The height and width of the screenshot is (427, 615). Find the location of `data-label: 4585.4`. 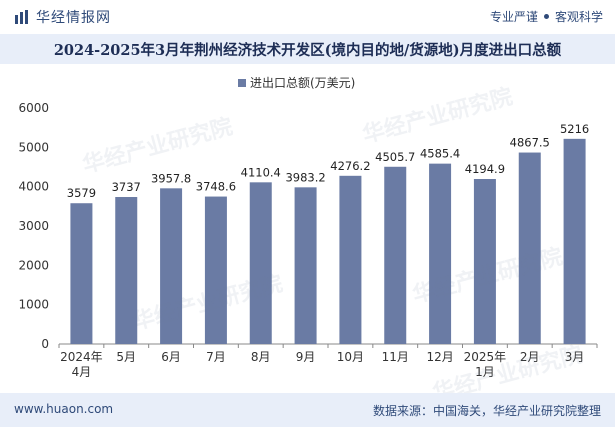

data-label: 4585.4 is located at coordinates (440, 154).